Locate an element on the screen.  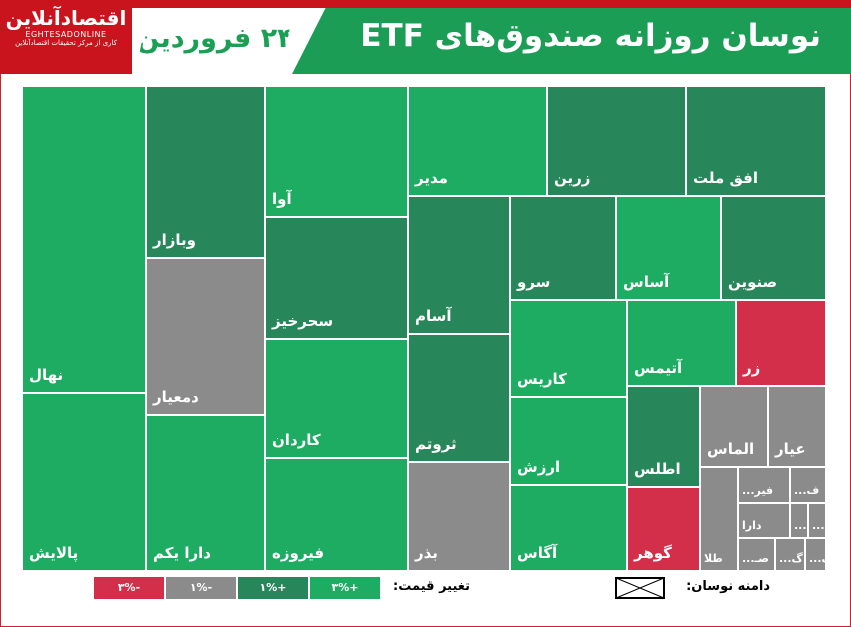
tile-label: سحرخیز is located at coordinates (303, 321).